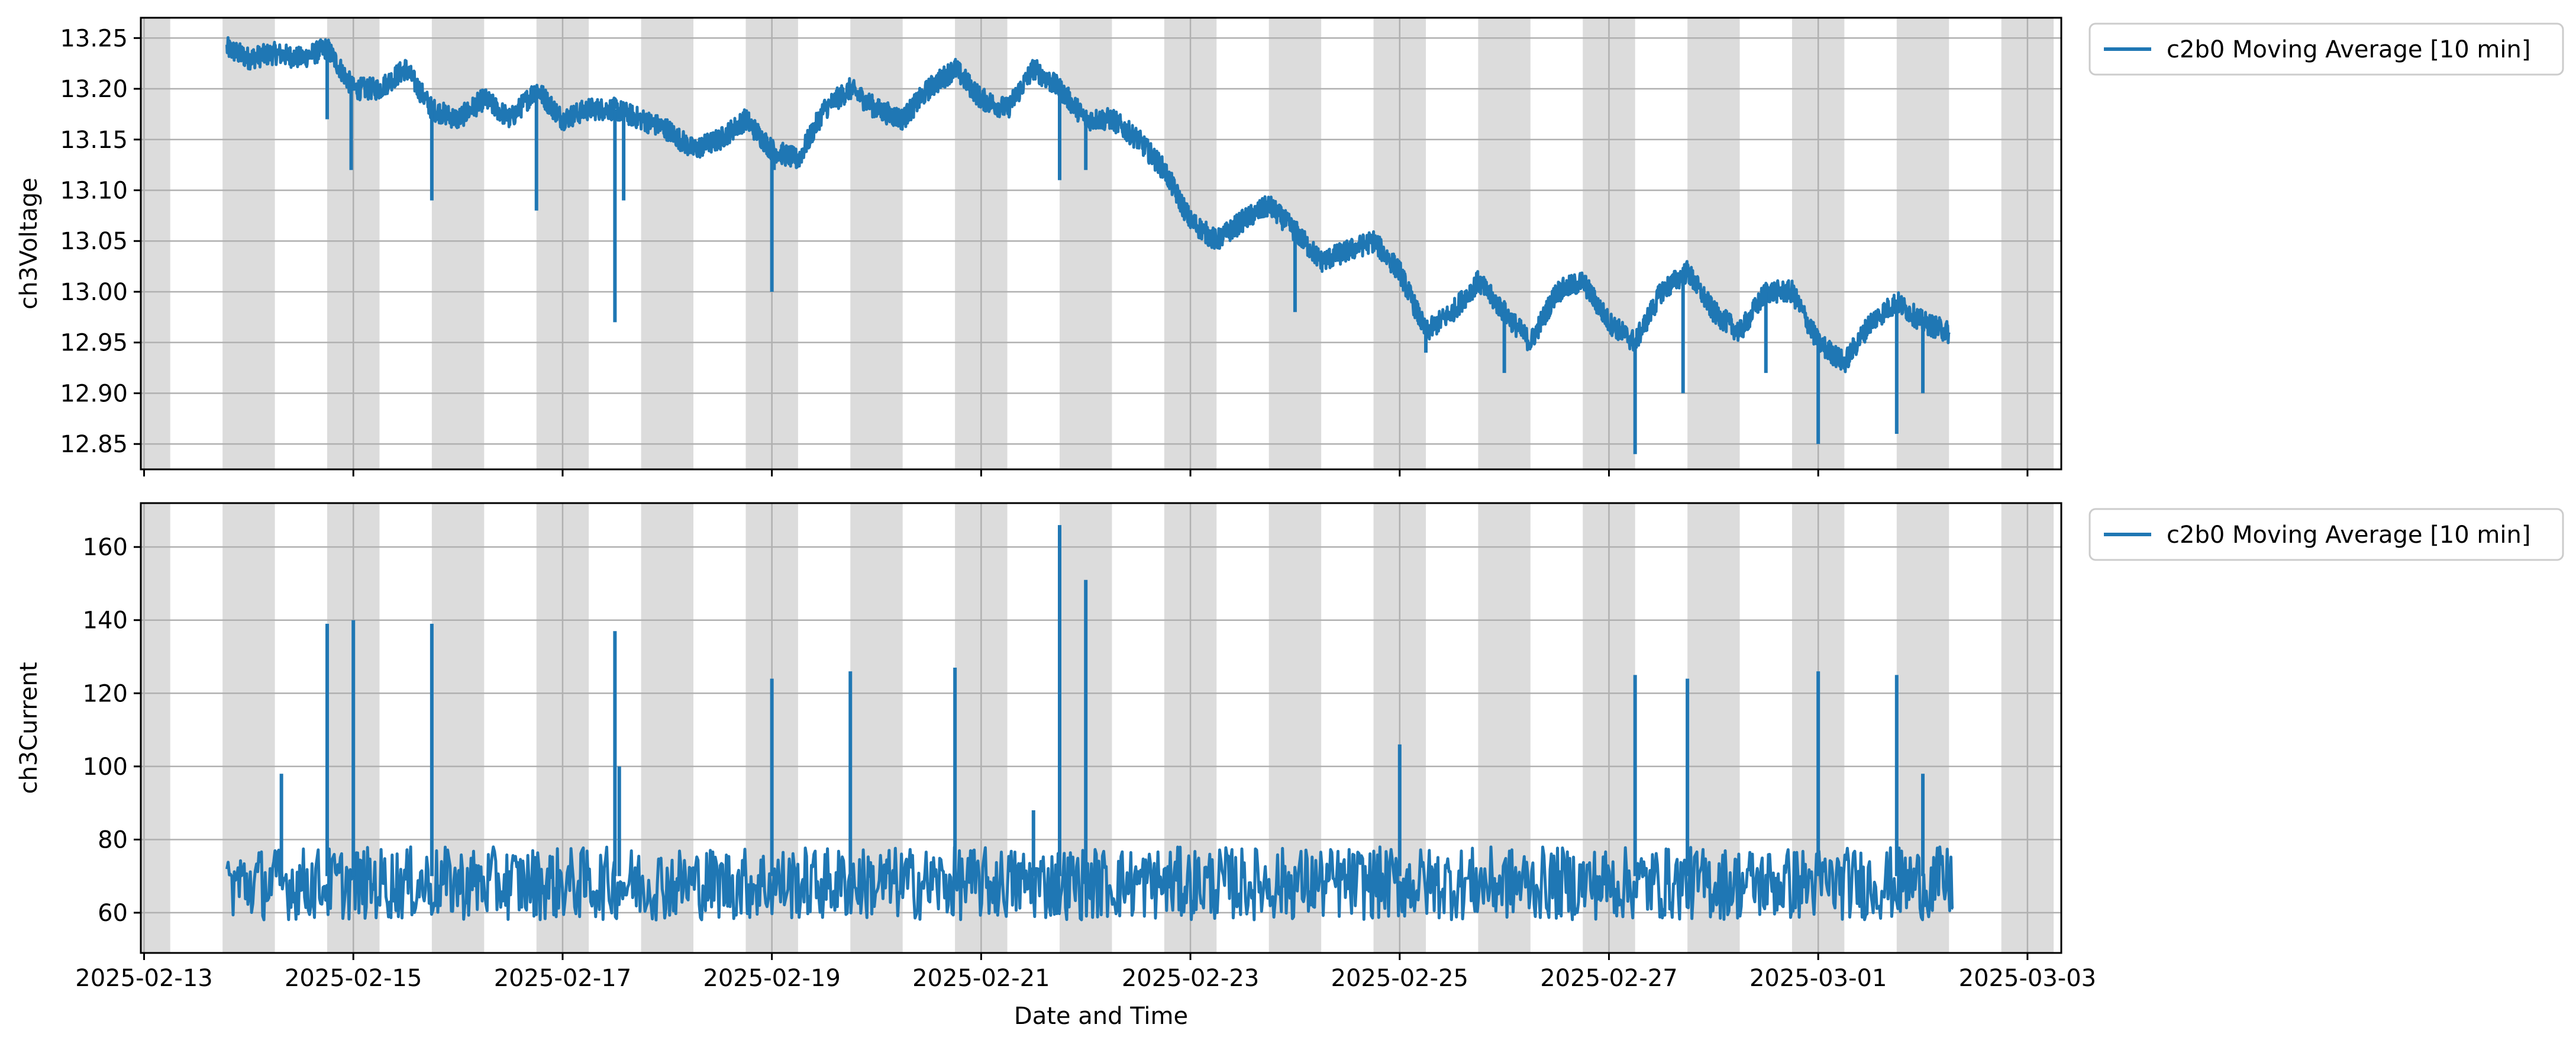  I want to click on legend-box-voltage, so click(2326, 49).